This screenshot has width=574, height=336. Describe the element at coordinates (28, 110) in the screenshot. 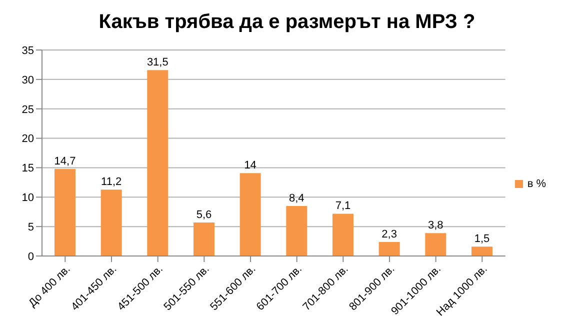

I see `y-tick-label: 25` at that location.